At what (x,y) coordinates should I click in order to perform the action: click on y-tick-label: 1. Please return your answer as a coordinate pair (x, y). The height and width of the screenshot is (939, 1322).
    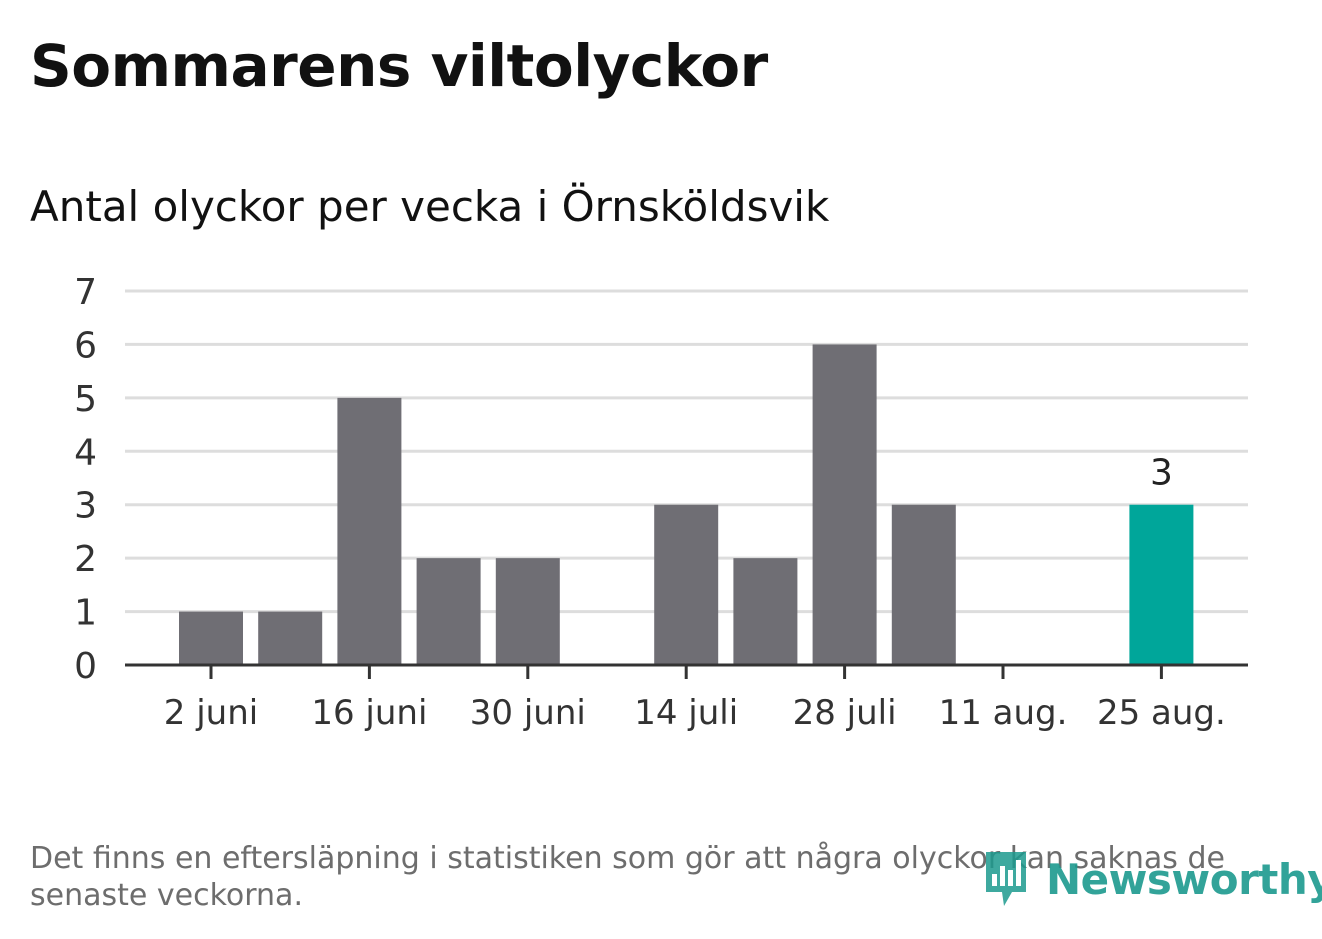
    Looking at the image, I should click on (85, 613).